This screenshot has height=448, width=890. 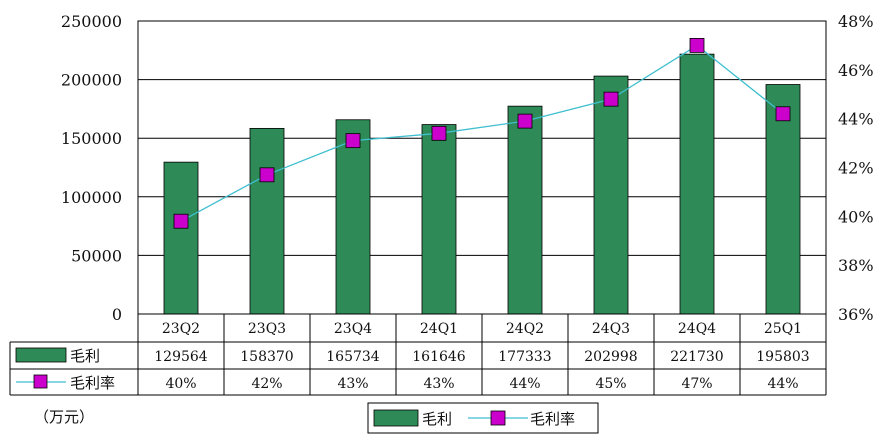 What do you see at coordinates (181, 329) in the screenshot?
I see `x-tick-label: 23Q2` at bounding box center [181, 329].